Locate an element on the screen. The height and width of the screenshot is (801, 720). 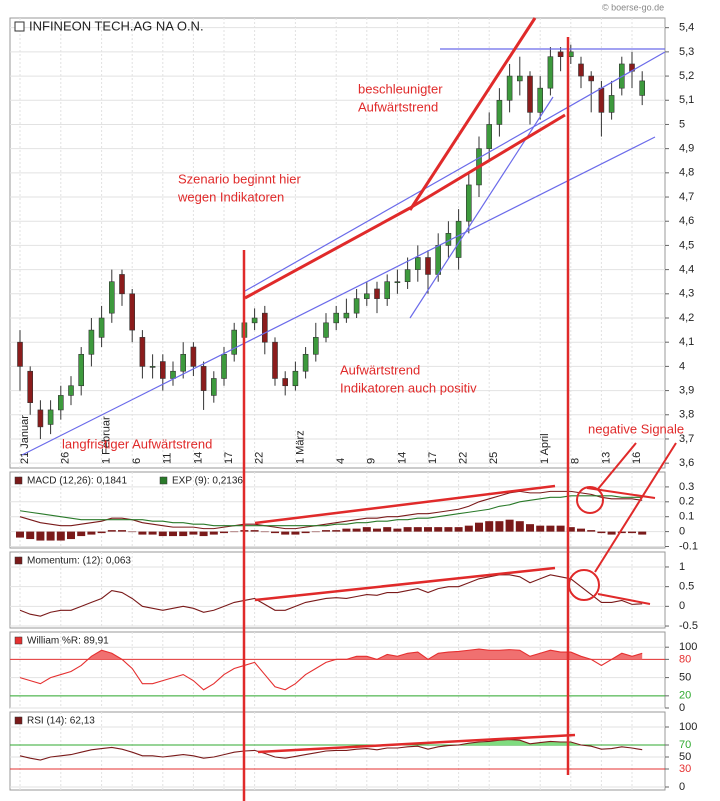
legend-label: EXP (9): 0,2136 is located at coordinates (207, 481).